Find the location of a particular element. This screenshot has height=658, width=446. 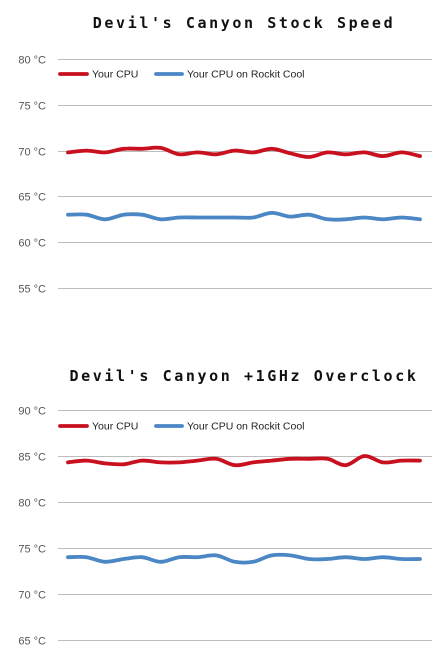

chart-title: Devil's Canyon +1GHz Overclock is located at coordinates (244, 376).